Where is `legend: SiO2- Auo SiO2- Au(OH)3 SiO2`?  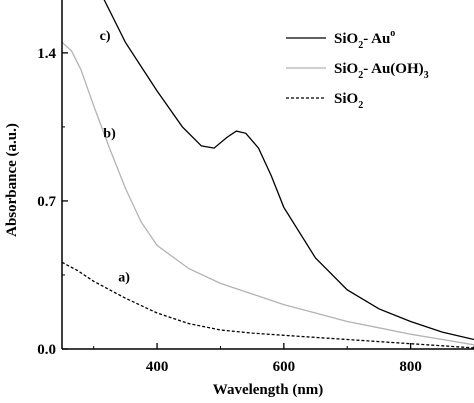 legend: SiO2- Auo SiO2- Au(OH)3 SiO2 is located at coordinates (357, 69).